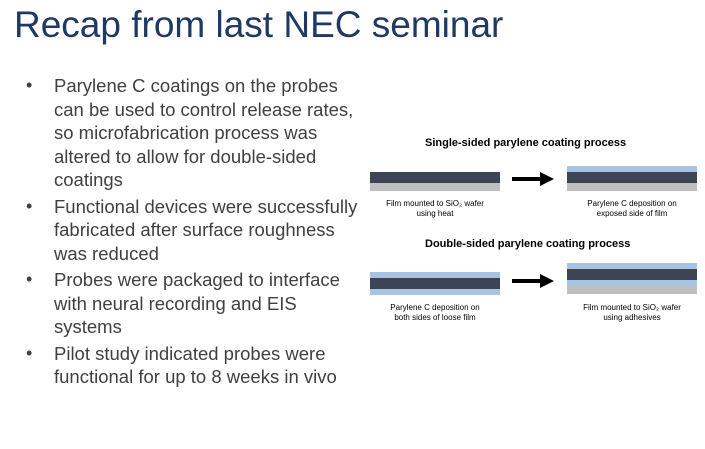 The width and height of the screenshot is (705, 449). I want to click on double-step2-stack, so click(632, 278).